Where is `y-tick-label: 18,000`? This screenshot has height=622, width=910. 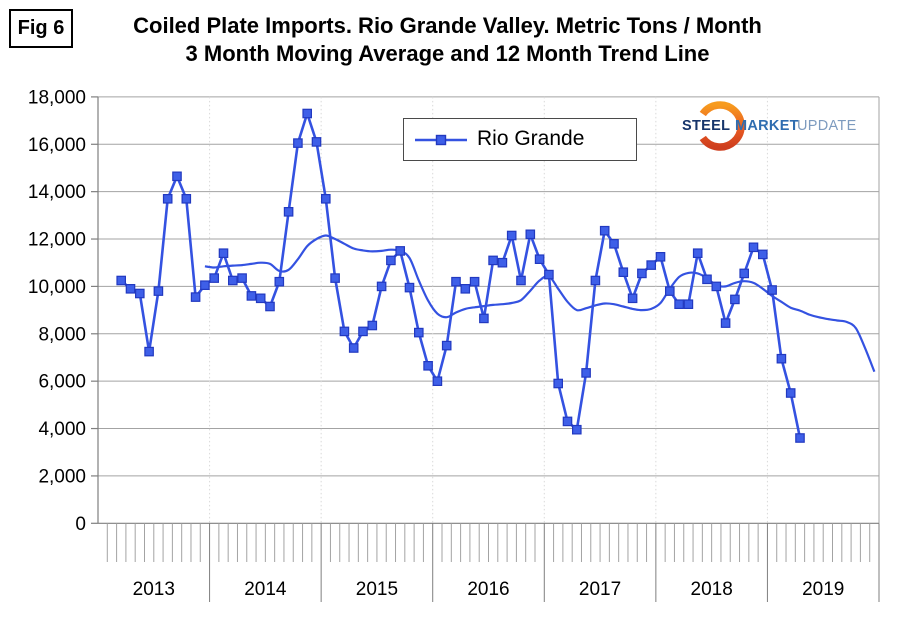
y-tick-label: 18,000 is located at coordinates (57, 97).